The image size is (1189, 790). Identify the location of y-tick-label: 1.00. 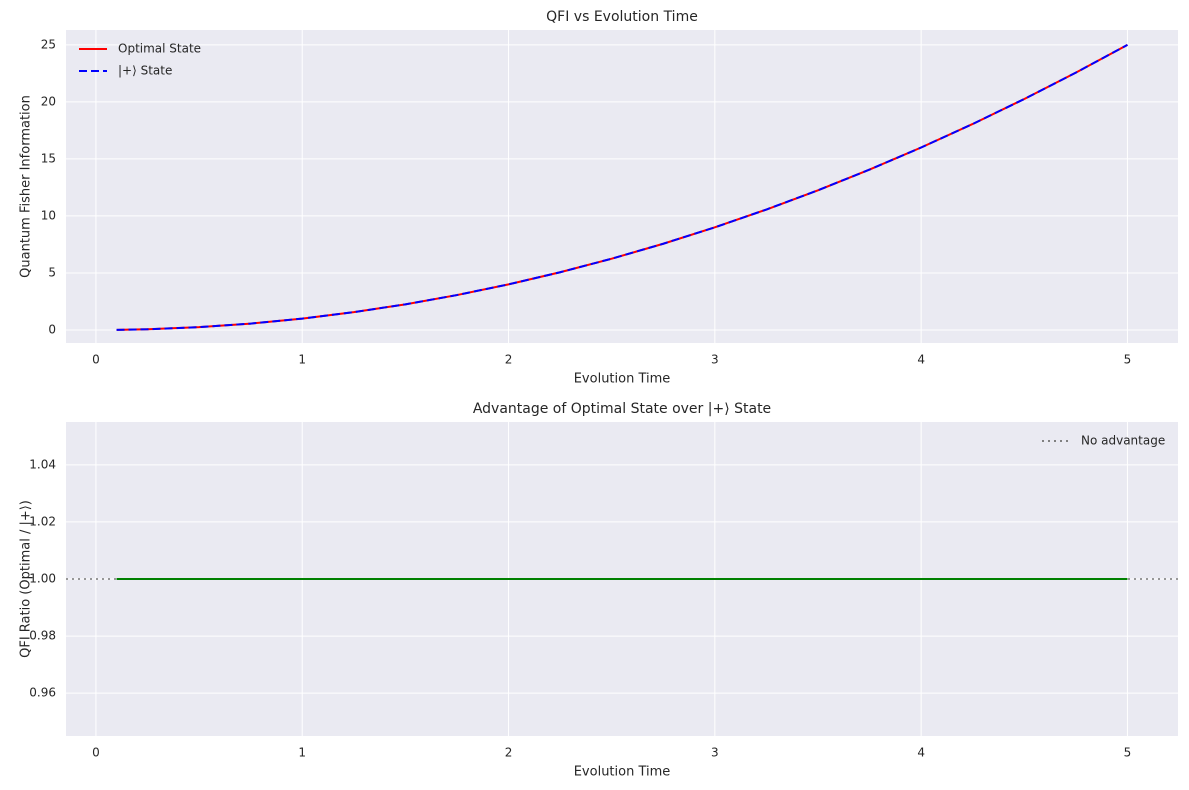
(42, 579).